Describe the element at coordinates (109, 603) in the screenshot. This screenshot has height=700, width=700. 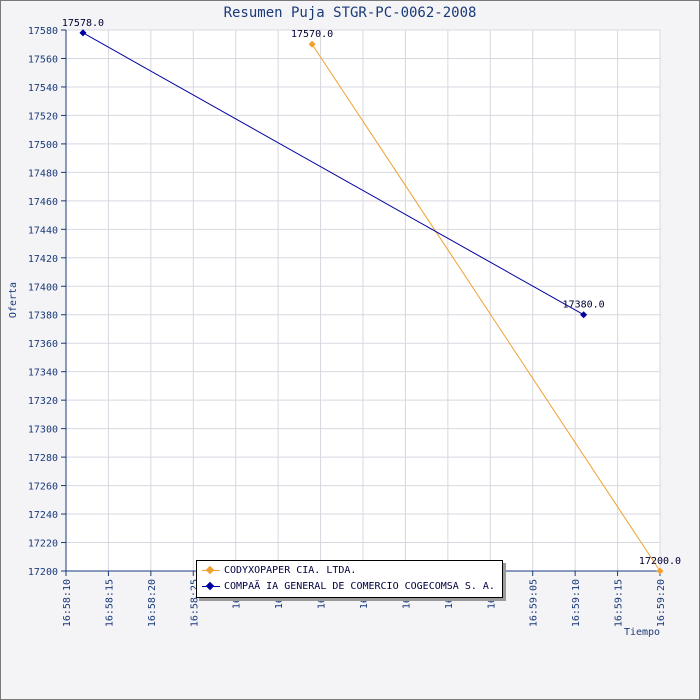
I see `x-tick-label: 16:58:15` at that location.